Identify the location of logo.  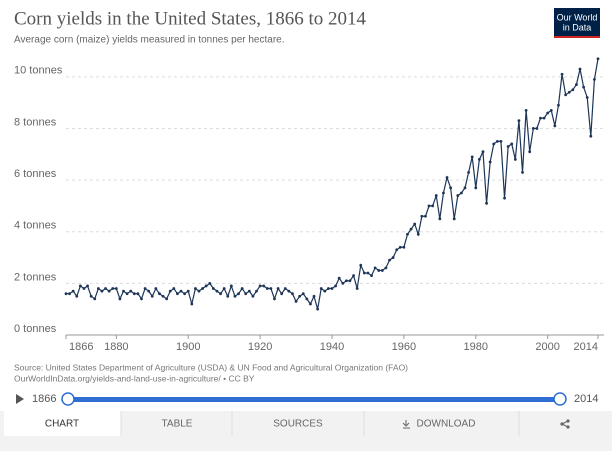
(577, 23).